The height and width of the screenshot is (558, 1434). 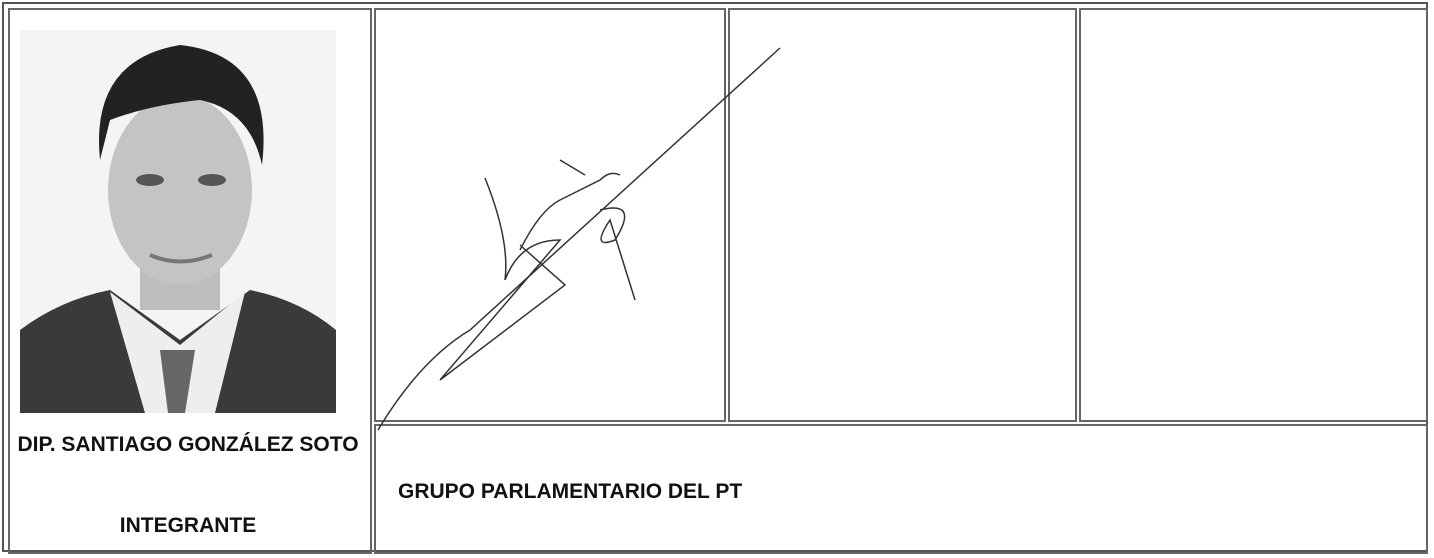 What do you see at coordinates (188, 444) in the screenshot?
I see `member-name: DIP. SANTIAGO GONZÁLEZ SOTO` at bounding box center [188, 444].